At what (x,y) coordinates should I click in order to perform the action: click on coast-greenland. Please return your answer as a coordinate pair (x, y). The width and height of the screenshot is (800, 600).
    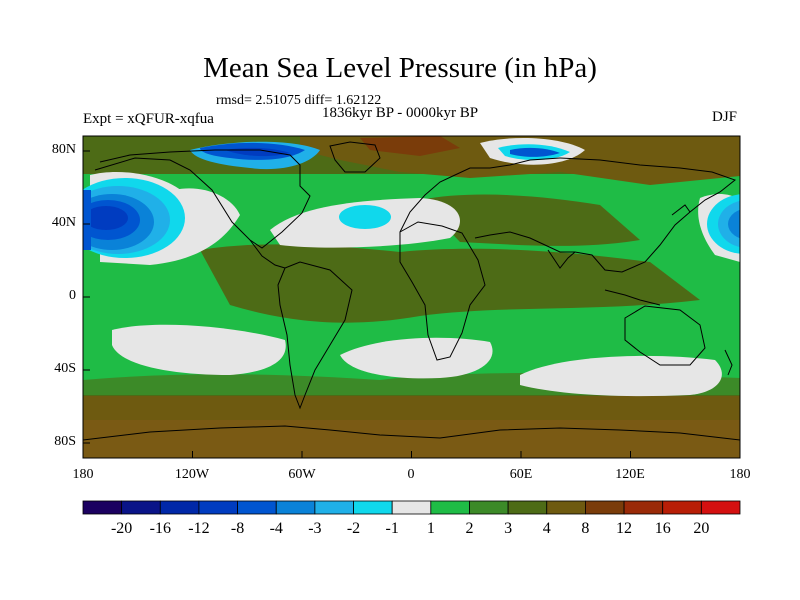
    Looking at the image, I should click on (355, 157).